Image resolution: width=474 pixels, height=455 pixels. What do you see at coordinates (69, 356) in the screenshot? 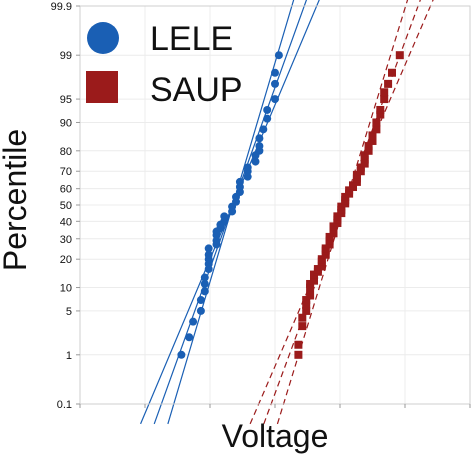
I see `y-tick-label: 1` at bounding box center [69, 356].